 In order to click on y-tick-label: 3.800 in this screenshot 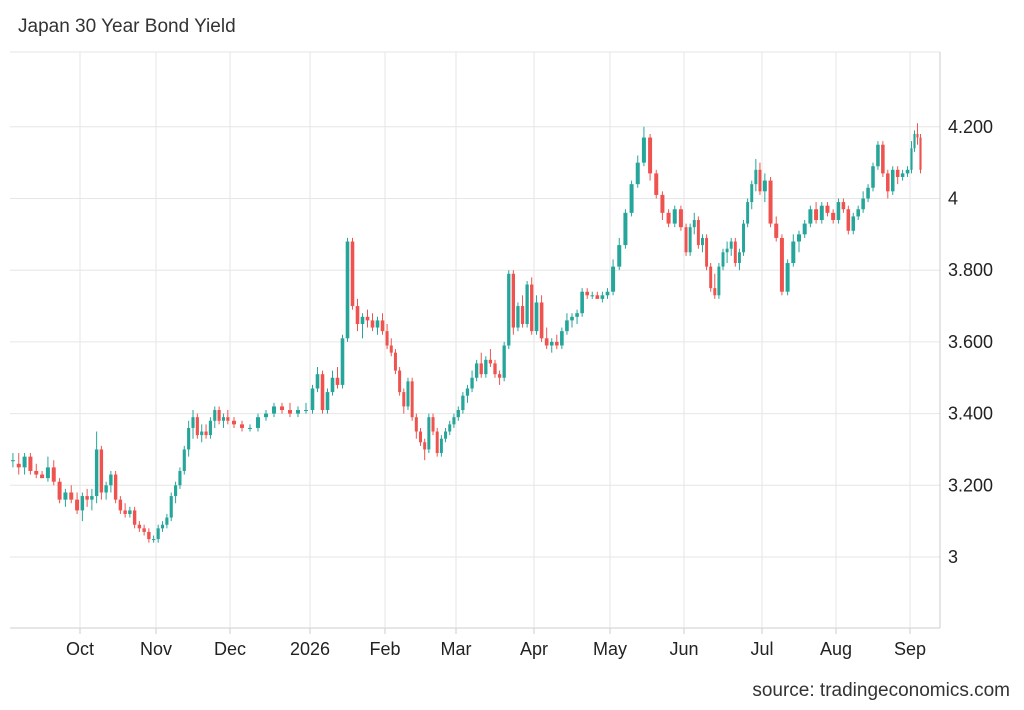, I will do `click(970, 270)`.